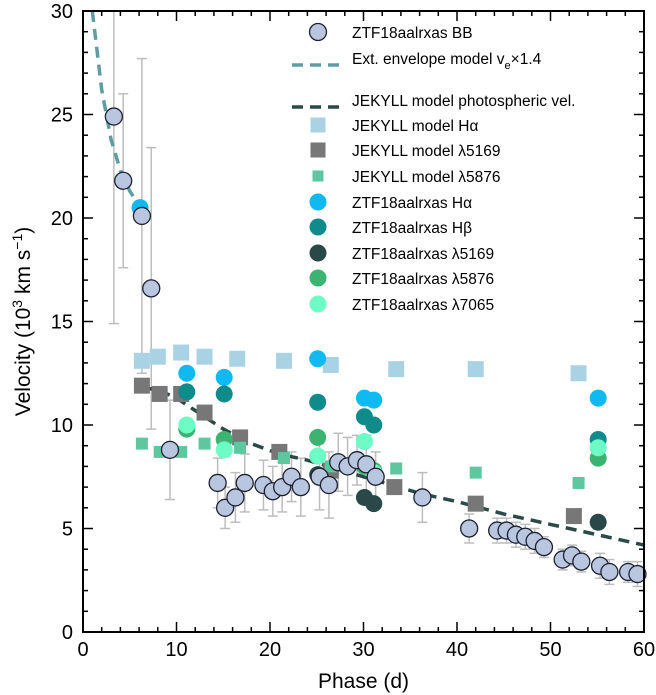 The width and height of the screenshot is (656, 695). What do you see at coordinates (176, 650) in the screenshot?
I see `x-tick-label: 10` at bounding box center [176, 650].